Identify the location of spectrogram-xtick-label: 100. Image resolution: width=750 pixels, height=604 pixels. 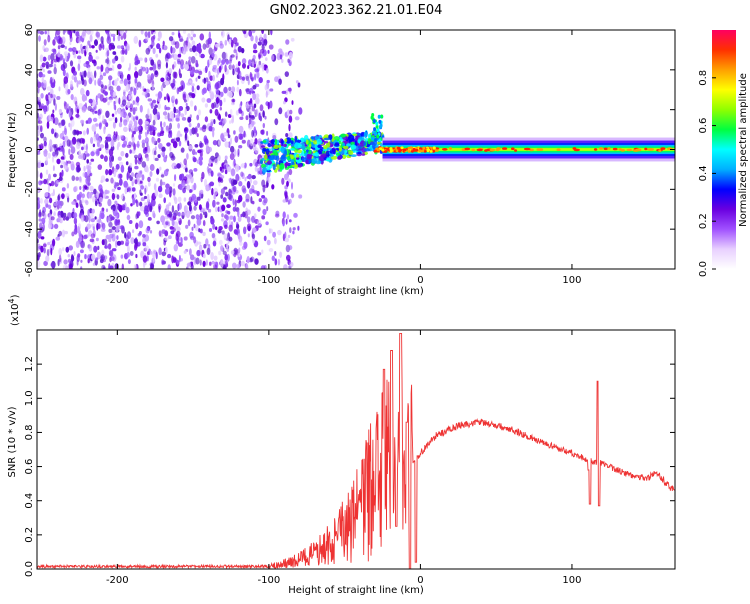
(571, 280).